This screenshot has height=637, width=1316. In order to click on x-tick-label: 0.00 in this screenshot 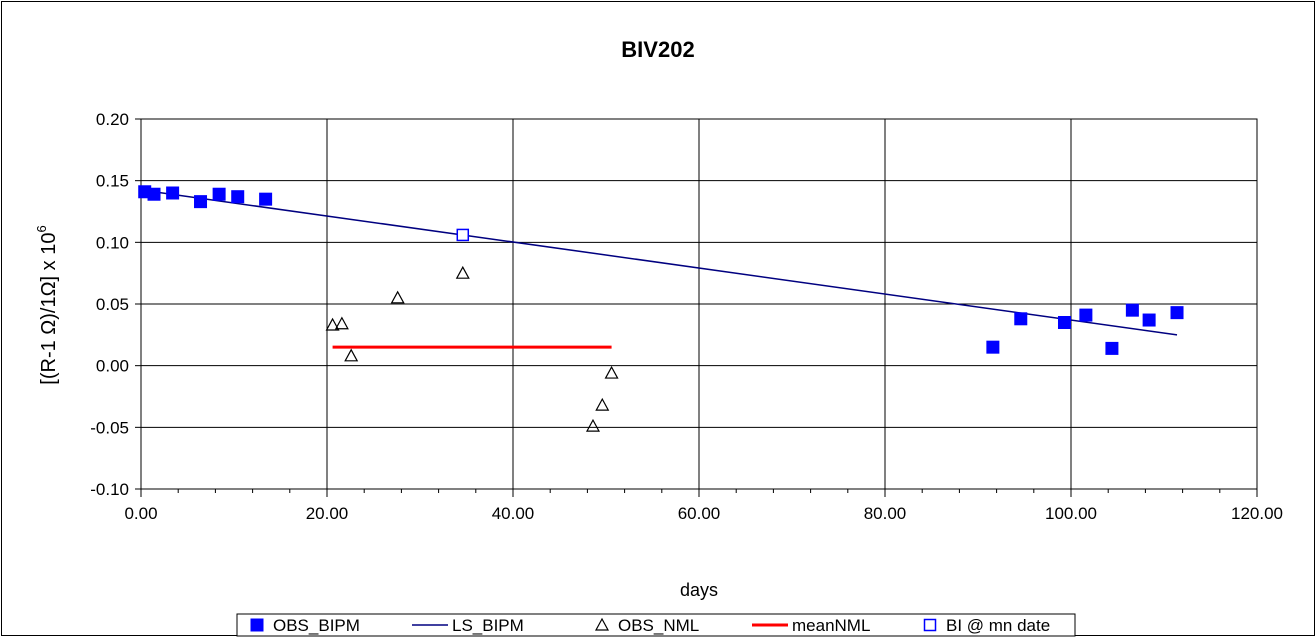, I will do `click(140, 513)`.